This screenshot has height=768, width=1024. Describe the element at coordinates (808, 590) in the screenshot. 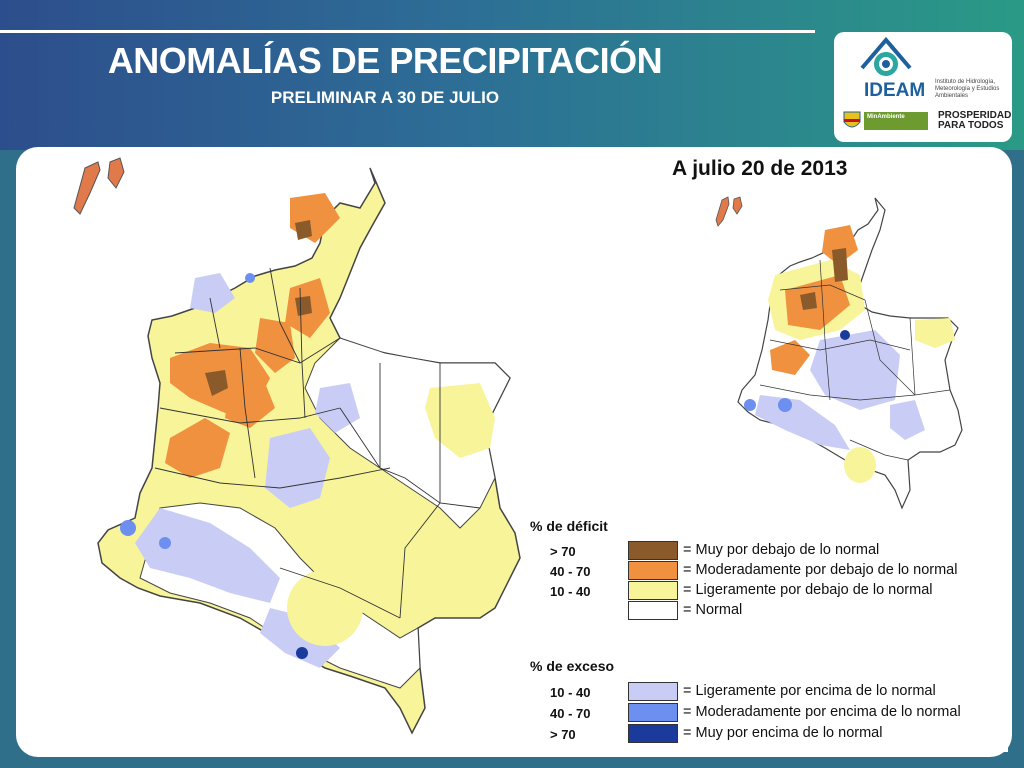

I see `legend-label-light-deficit: = Ligeramente por debajo de lo normal` at that location.